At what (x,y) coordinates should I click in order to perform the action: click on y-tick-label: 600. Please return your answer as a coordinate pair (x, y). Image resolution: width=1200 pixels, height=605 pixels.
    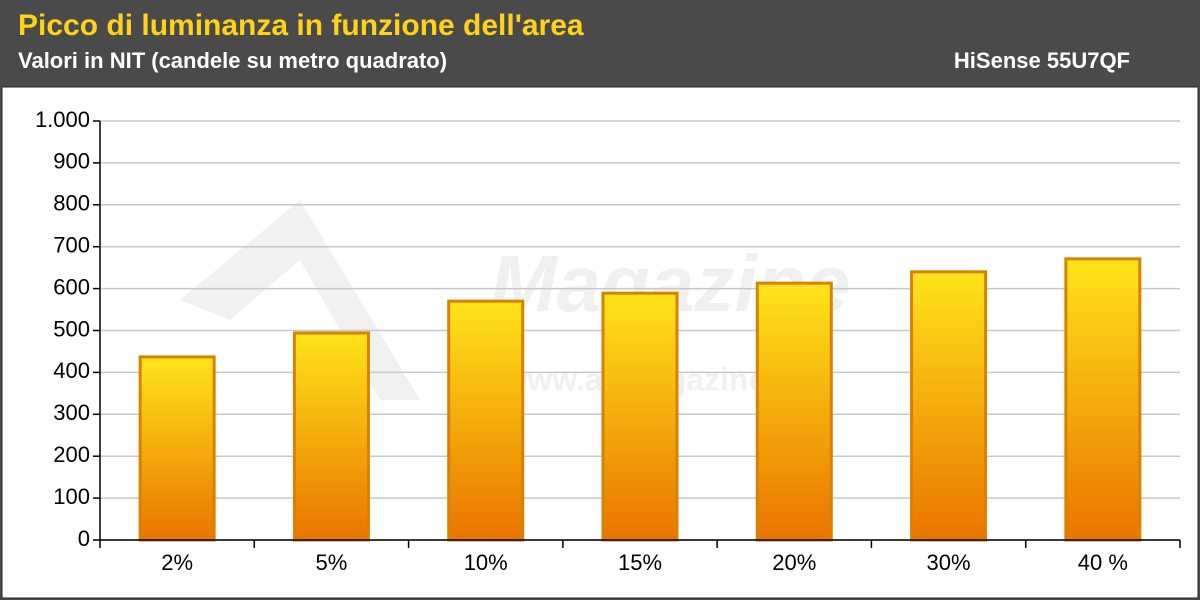
    Looking at the image, I should click on (71, 286).